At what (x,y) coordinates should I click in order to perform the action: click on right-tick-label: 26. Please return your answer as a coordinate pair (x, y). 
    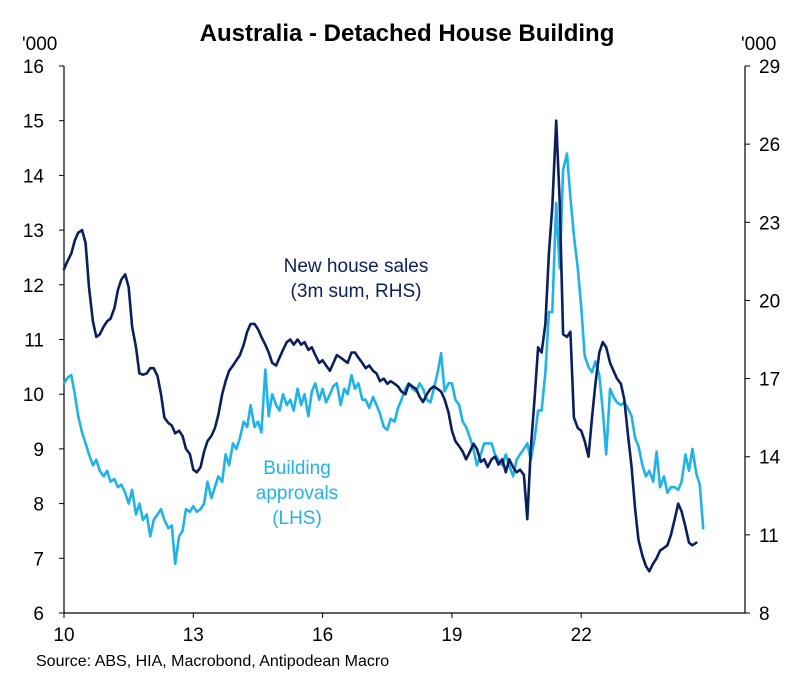
    Looking at the image, I should click on (769, 145).